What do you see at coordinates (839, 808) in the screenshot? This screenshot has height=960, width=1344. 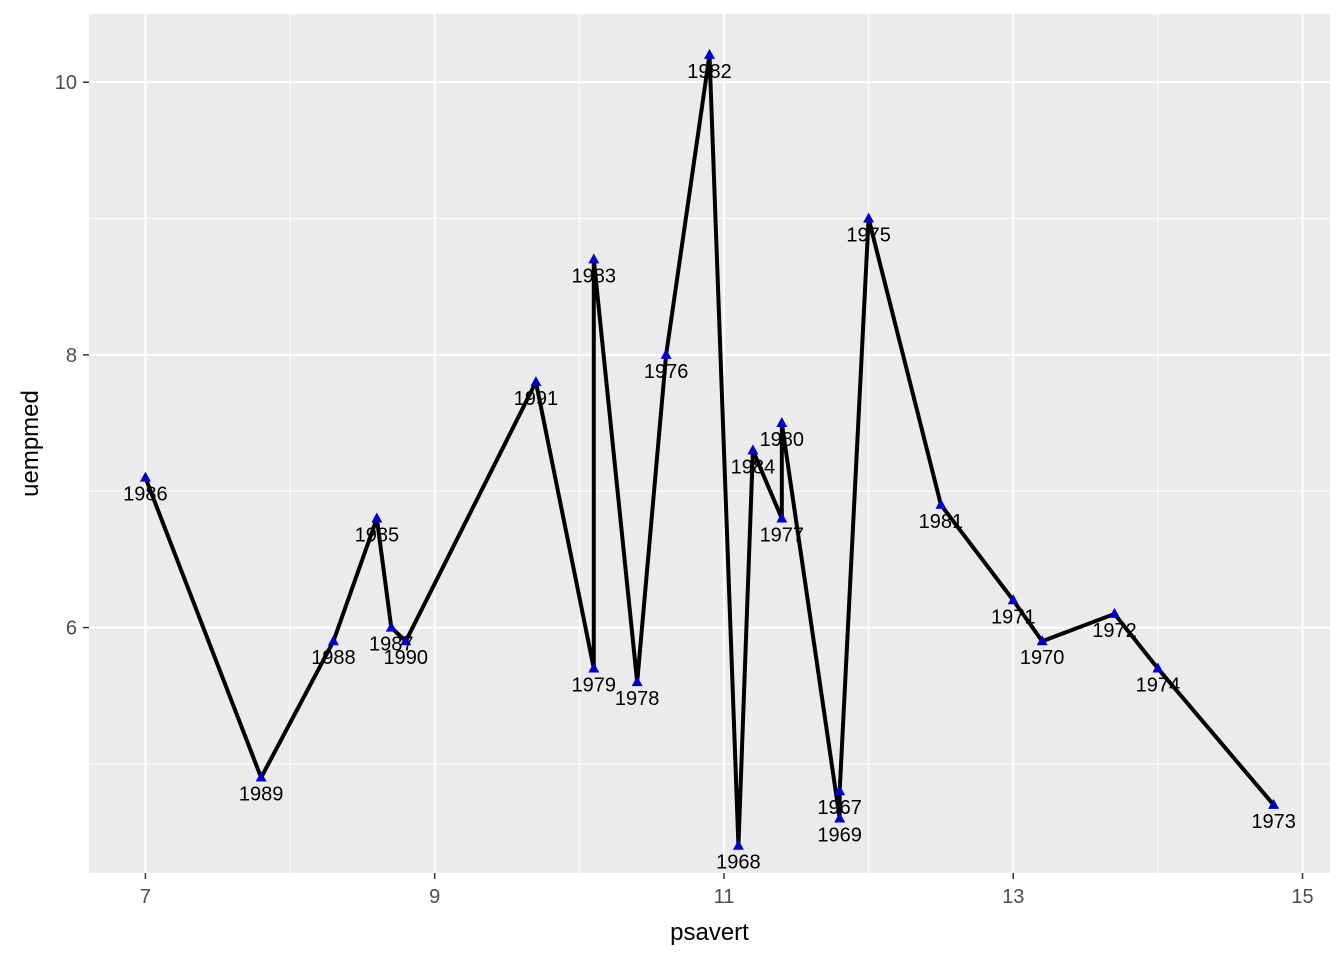 I see `point-label: 1967` at bounding box center [839, 808].